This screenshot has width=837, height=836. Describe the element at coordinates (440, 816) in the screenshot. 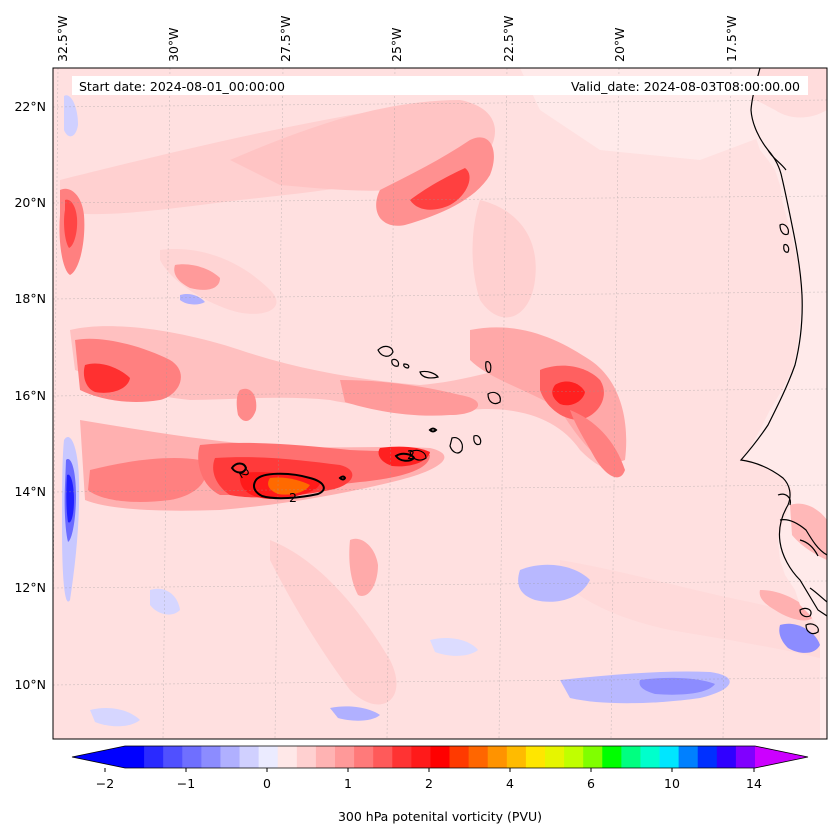

I see `colorbar-label: 300 hPa potenital vorticity (PVU)` at that location.